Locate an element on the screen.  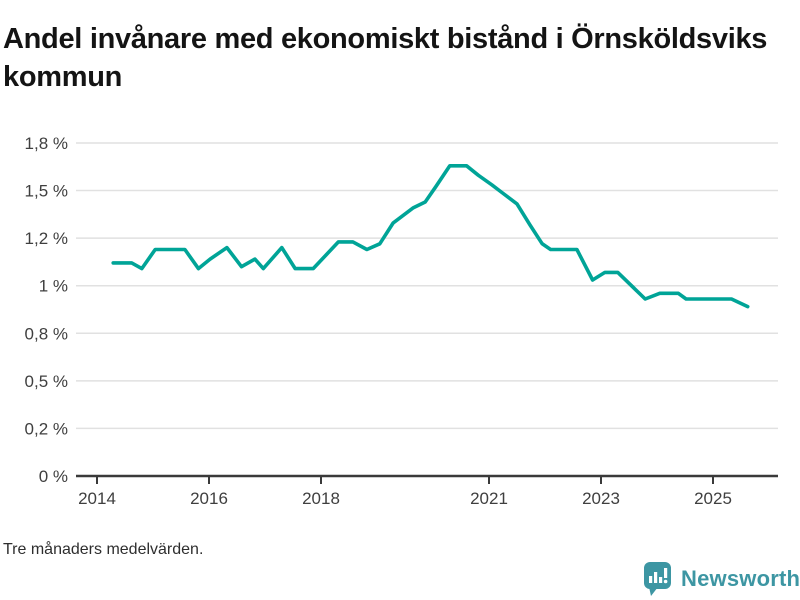
y-axis-label: 0,5 % is located at coordinates (46, 381).